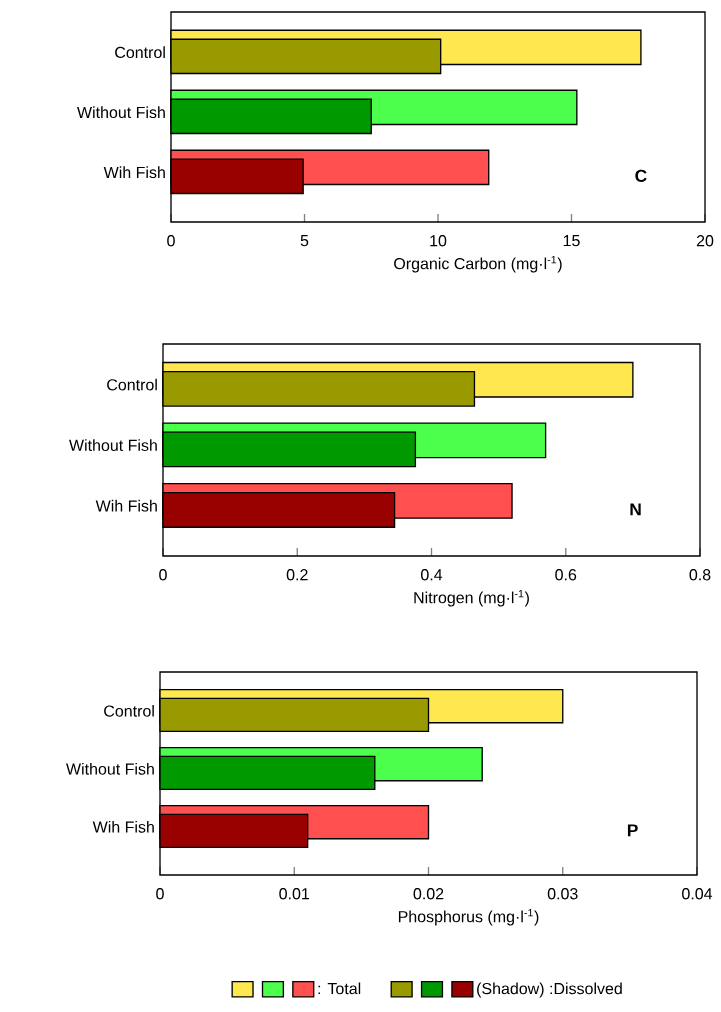 The width and height of the screenshot is (721, 1012). I want to click on x-tick-label: 10, so click(438, 241).